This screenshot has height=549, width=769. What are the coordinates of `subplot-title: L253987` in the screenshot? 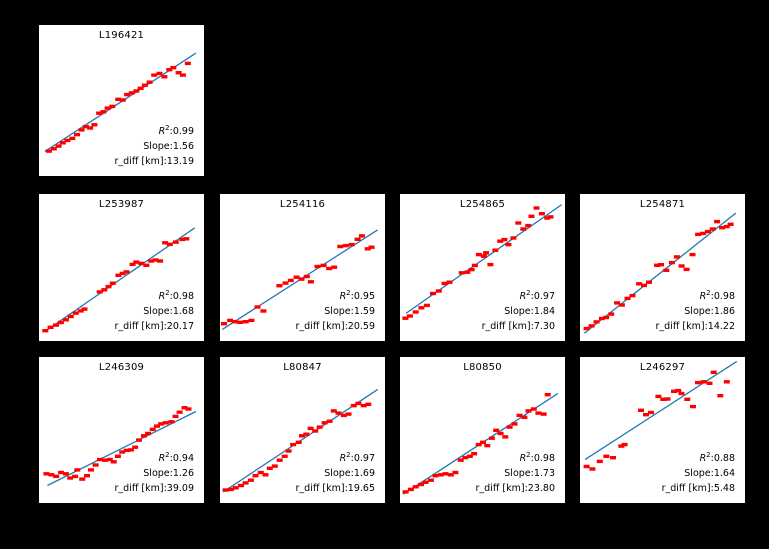 It's located at (121, 204).